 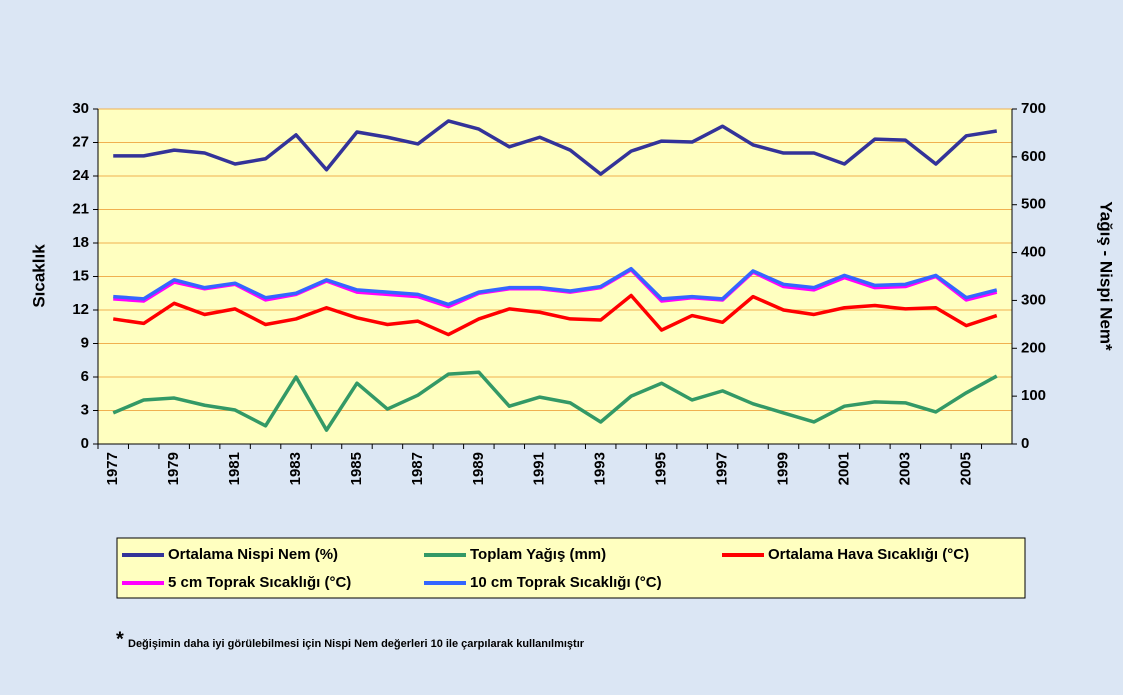 I want to click on x-tick-label: 1979, so click(x=173, y=468).